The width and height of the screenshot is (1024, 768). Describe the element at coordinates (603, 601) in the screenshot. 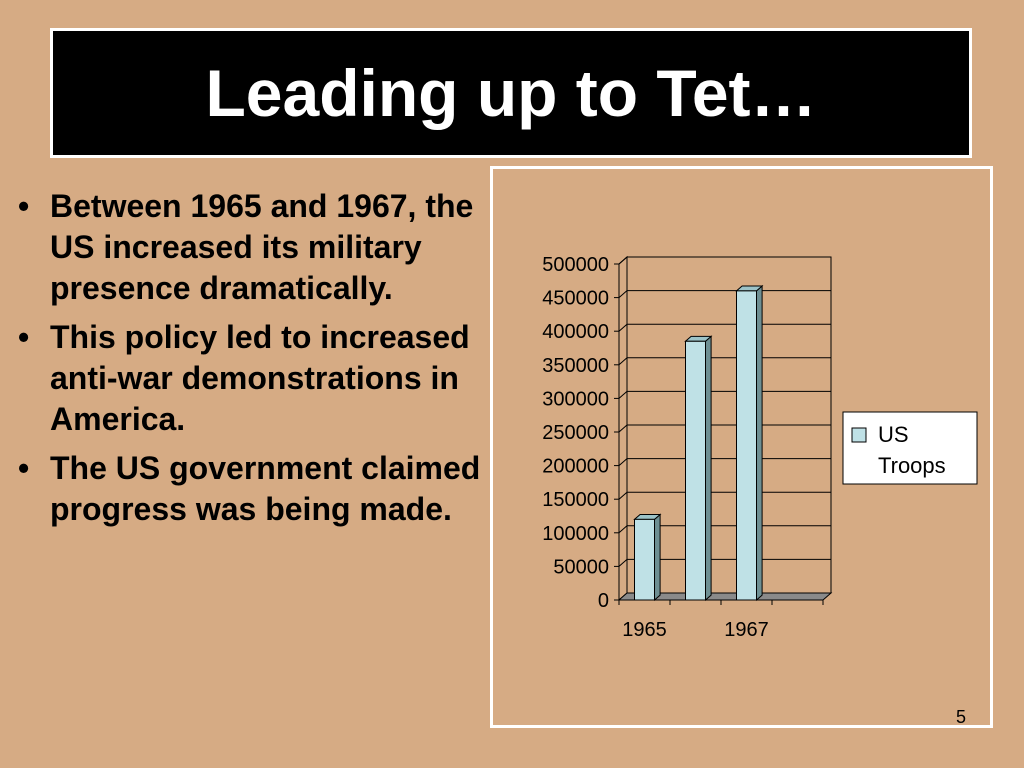

I see `y-tick-label: 0` at that location.